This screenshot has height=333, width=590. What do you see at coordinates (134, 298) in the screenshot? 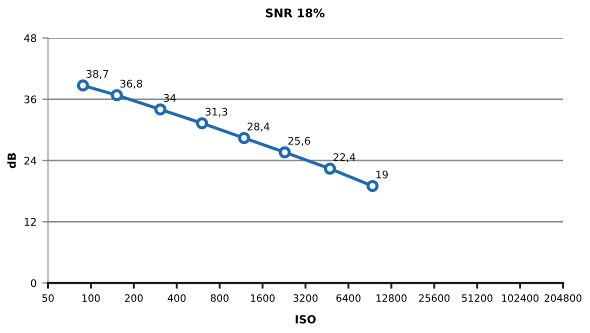
I see `x-tick-label: 200` at bounding box center [134, 298].